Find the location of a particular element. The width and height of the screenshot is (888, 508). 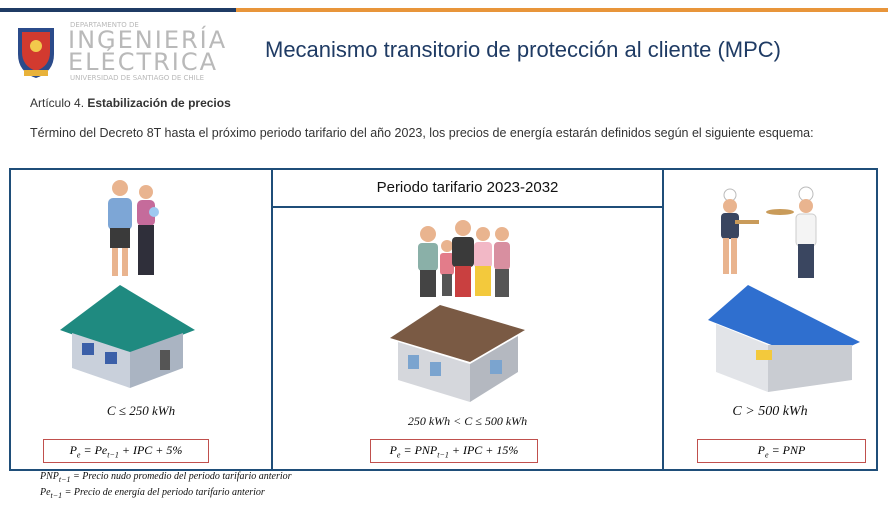

family-illustration is located at coordinates (464, 258).